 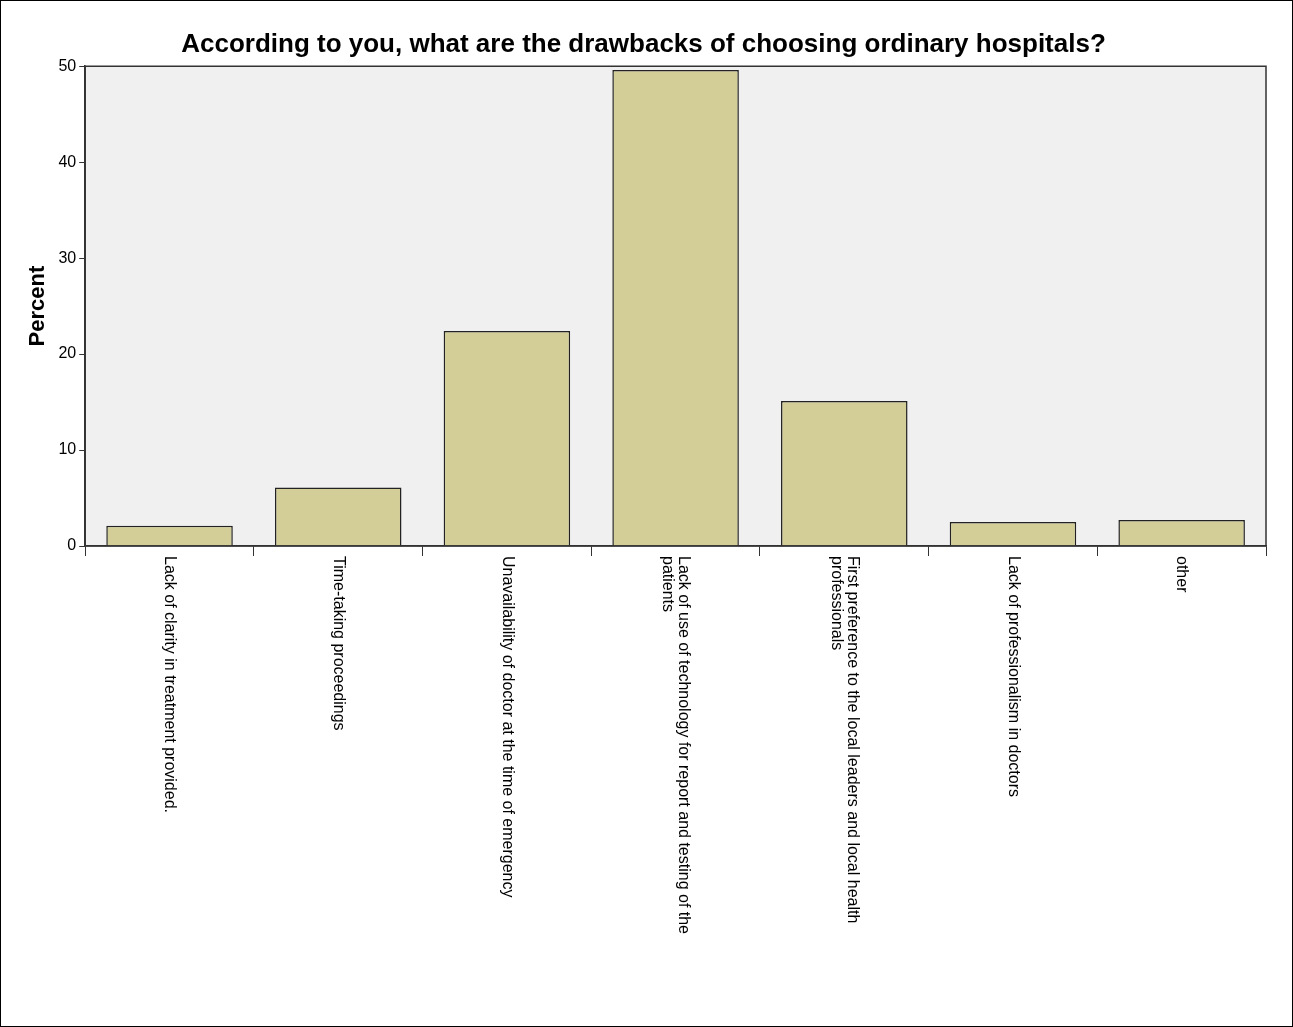 What do you see at coordinates (339, 643) in the screenshot?
I see `x-tick-label: Time-taking proceedings` at bounding box center [339, 643].